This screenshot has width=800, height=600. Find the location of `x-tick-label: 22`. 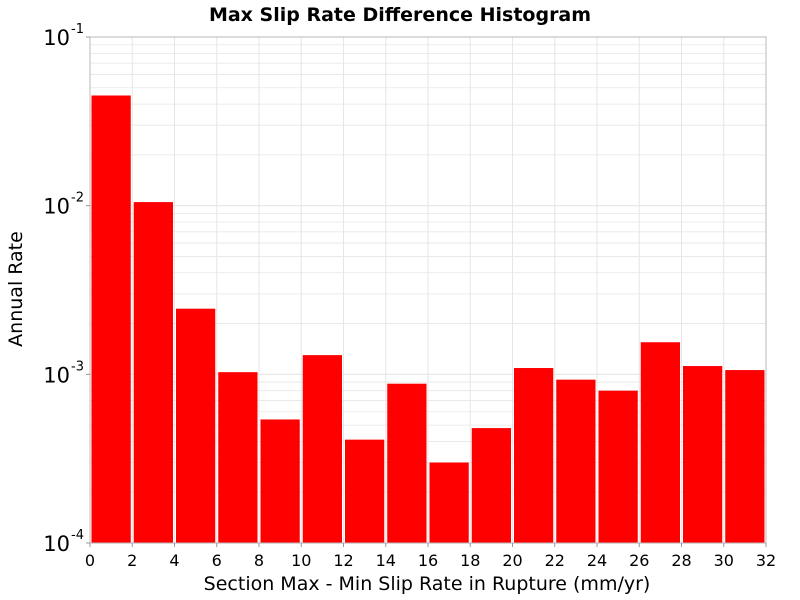

x-tick-label: 22 is located at coordinates (555, 560).